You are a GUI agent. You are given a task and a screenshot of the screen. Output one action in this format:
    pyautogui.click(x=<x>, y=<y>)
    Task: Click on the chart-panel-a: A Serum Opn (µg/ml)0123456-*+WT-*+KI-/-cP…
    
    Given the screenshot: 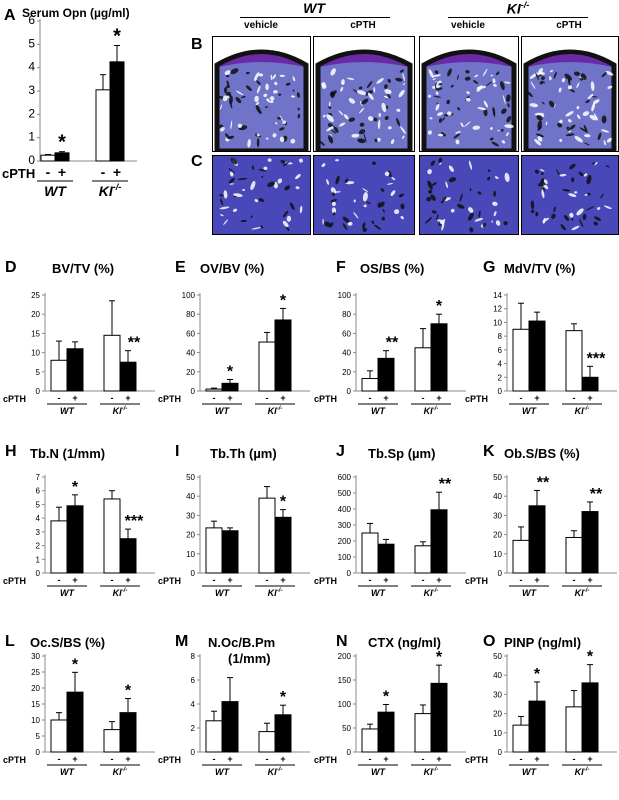 What is the action you would take?
    pyautogui.click(x=69, y=102)
    